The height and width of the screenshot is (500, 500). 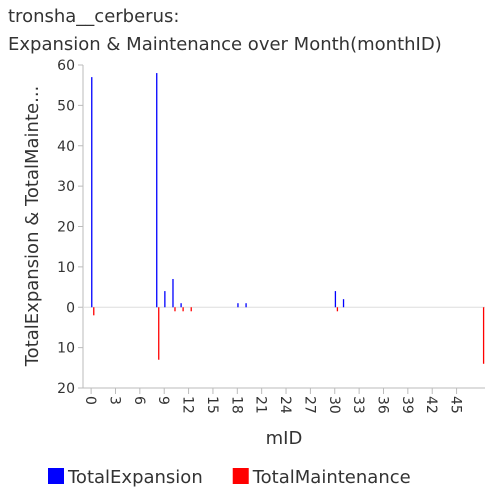 I want to click on x-tick-label: 6, so click(x=139, y=400).